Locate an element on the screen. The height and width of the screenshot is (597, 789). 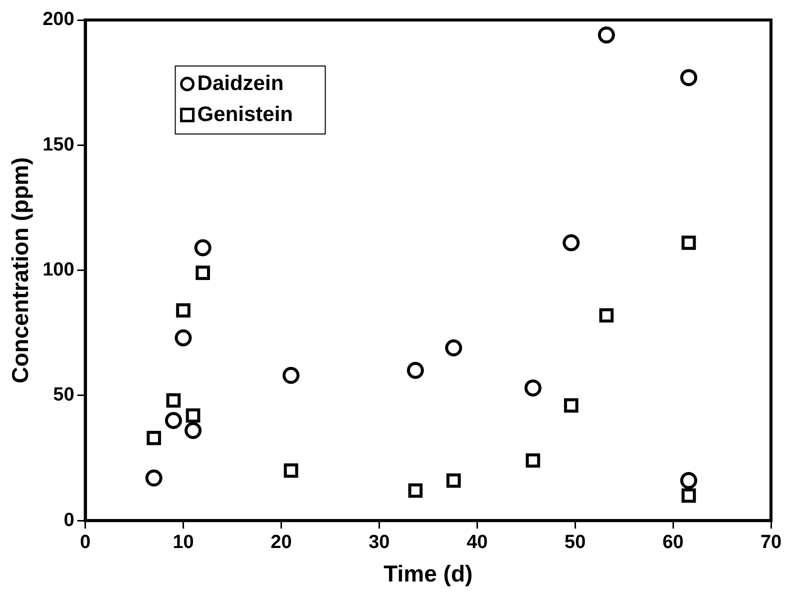
y-tick-label: 150 is located at coordinates (58, 145).